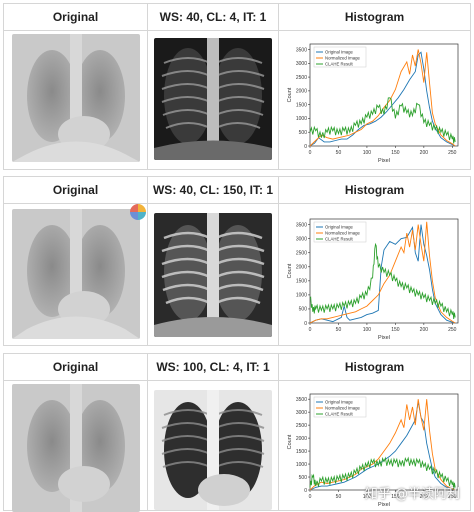  Describe the element at coordinates (138, 212) in the screenshot. I see `colorful-sticker-icon` at that location.